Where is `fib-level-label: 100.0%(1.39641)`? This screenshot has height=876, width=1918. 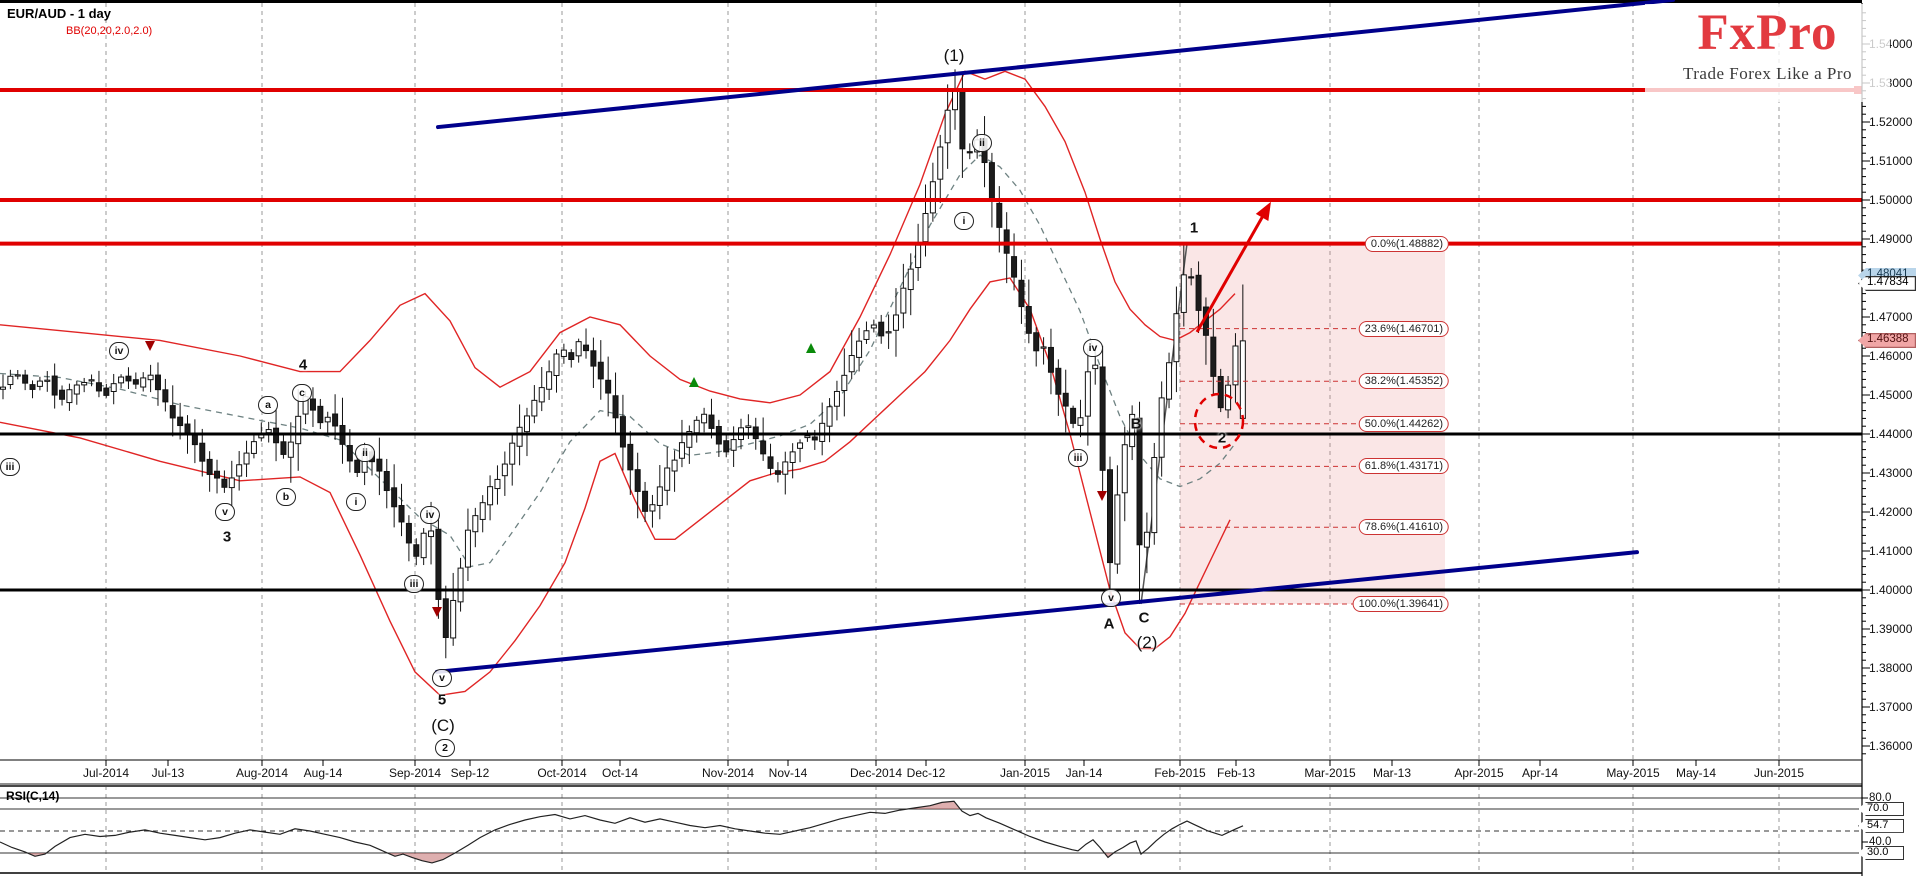
fib-level-label: 100.0%(1.39641) is located at coordinates (1400, 604).